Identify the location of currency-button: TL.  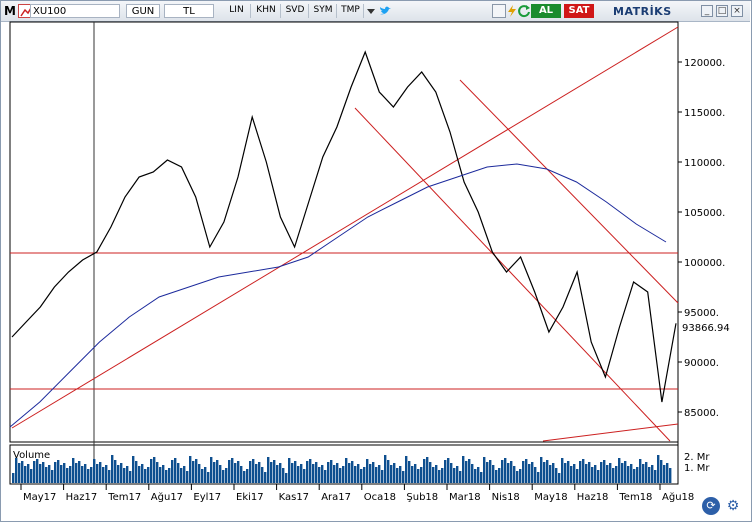
(189, 11).